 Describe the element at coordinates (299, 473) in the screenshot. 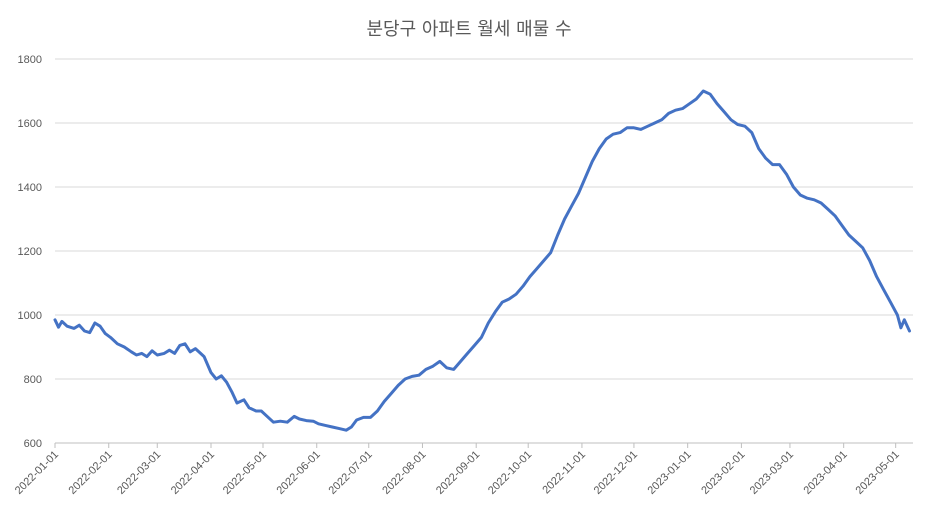

I see `x-tick-label: 2022-06-01` at that location.